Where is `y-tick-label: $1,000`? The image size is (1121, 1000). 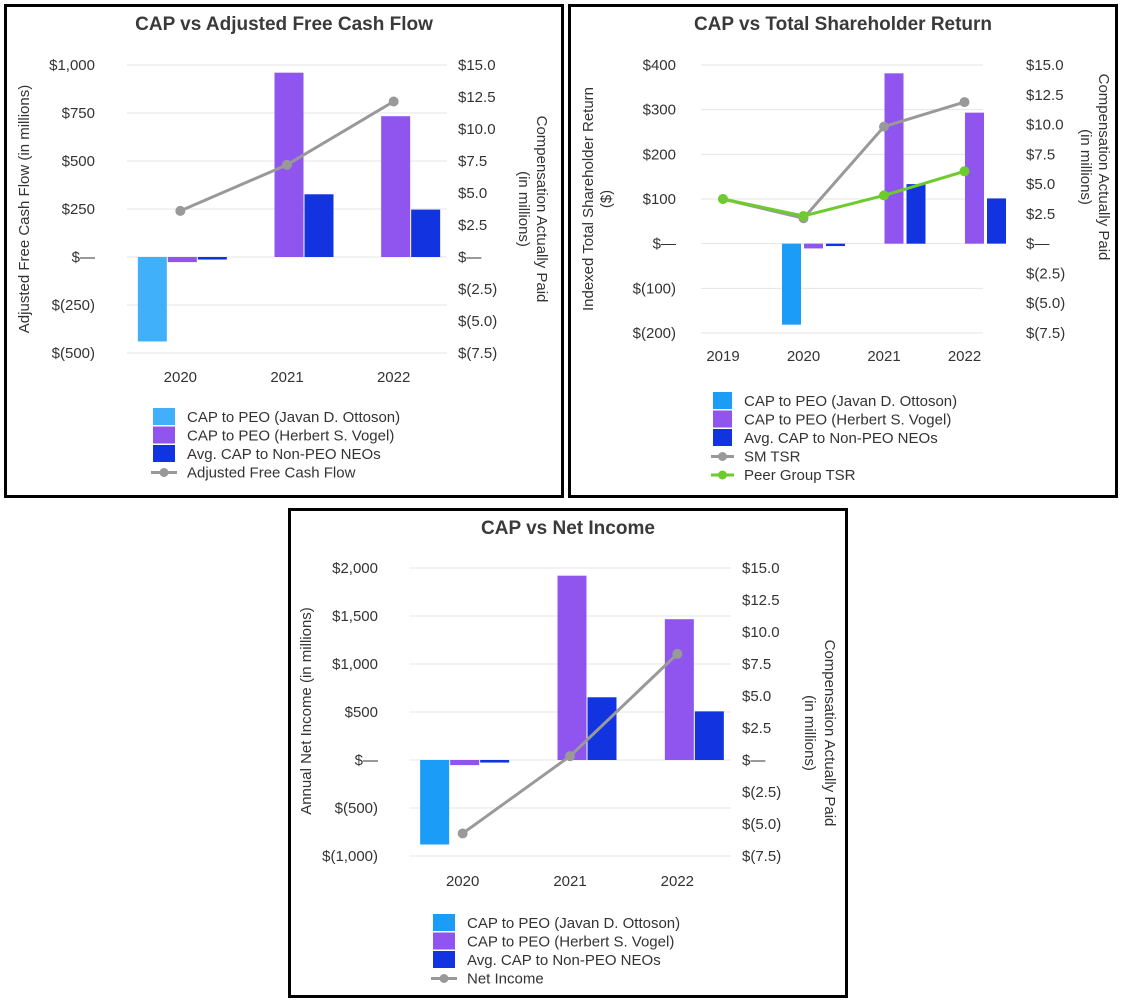 y-tick-label: $1,000 is located at coordinates (355, 664).